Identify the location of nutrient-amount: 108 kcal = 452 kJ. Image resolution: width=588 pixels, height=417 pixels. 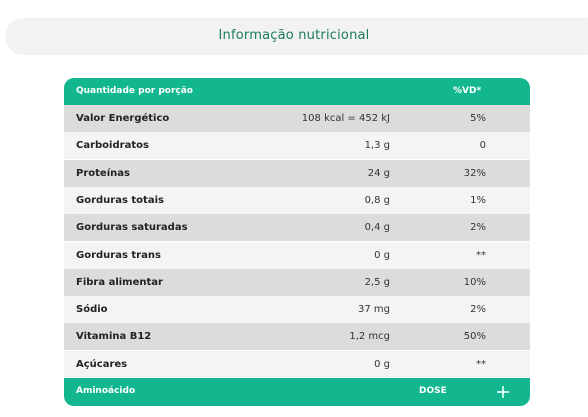
(345, 118).